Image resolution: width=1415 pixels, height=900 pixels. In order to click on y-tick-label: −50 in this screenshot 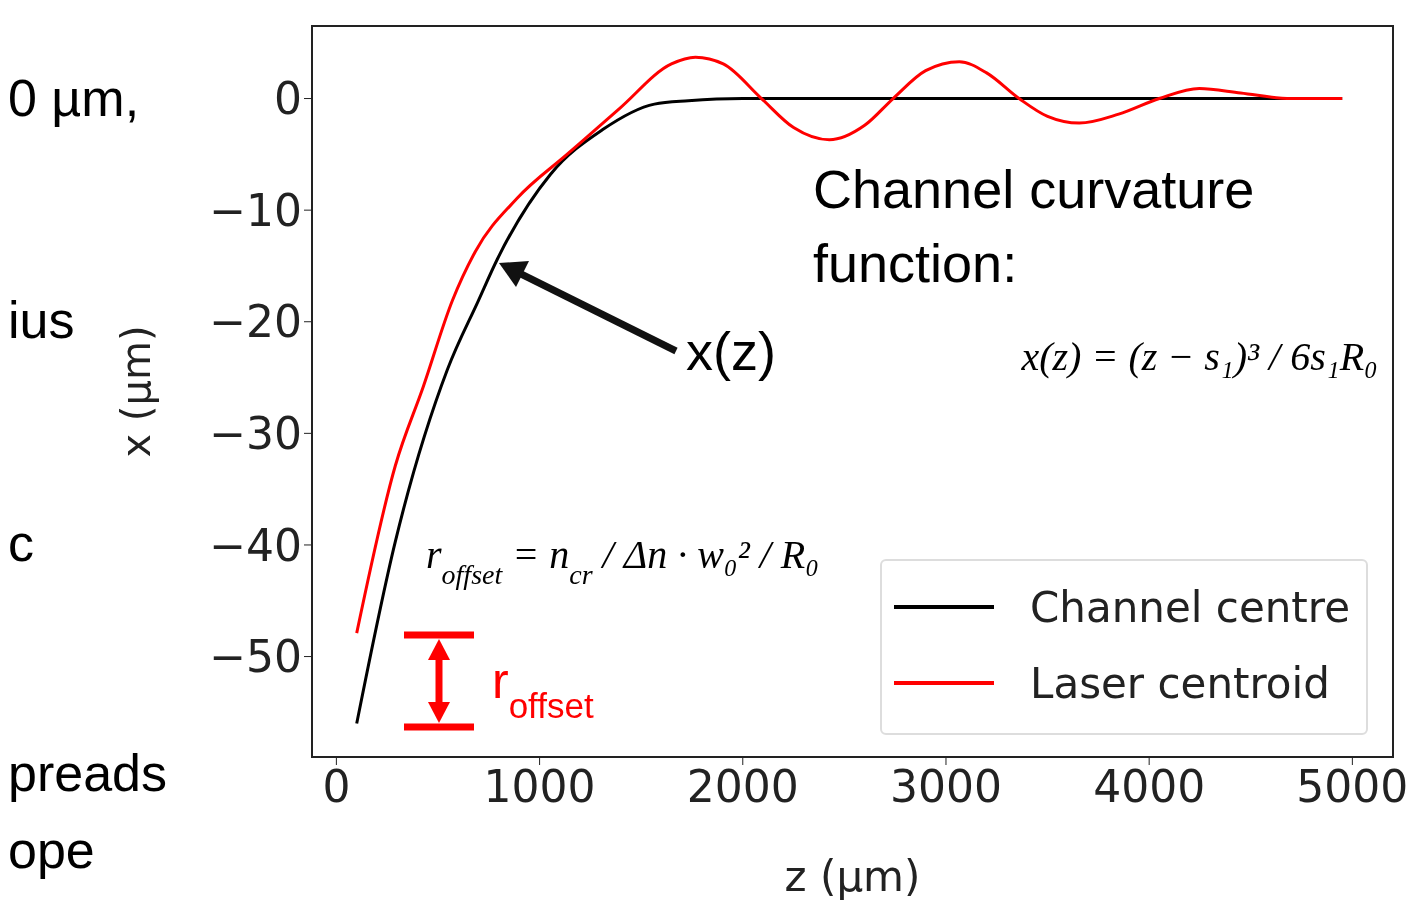, I will do `click(255, 657)`.